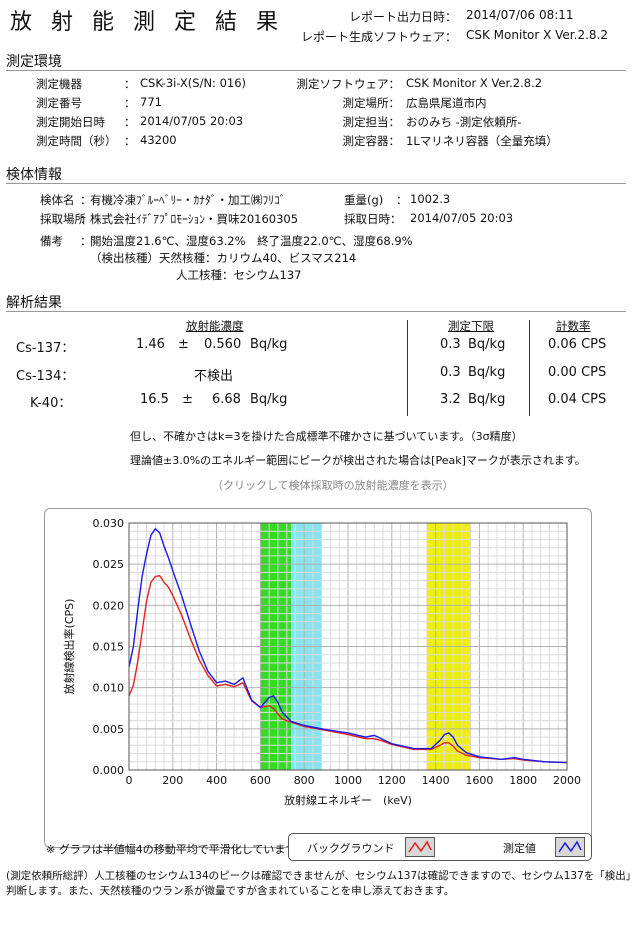 The width and height of the screenshot is (632, 938). Describe the element at coordinates (348, 800) in the screenshot. I see `x-axis-label: 放射線エネルギー (keV)` at that location.